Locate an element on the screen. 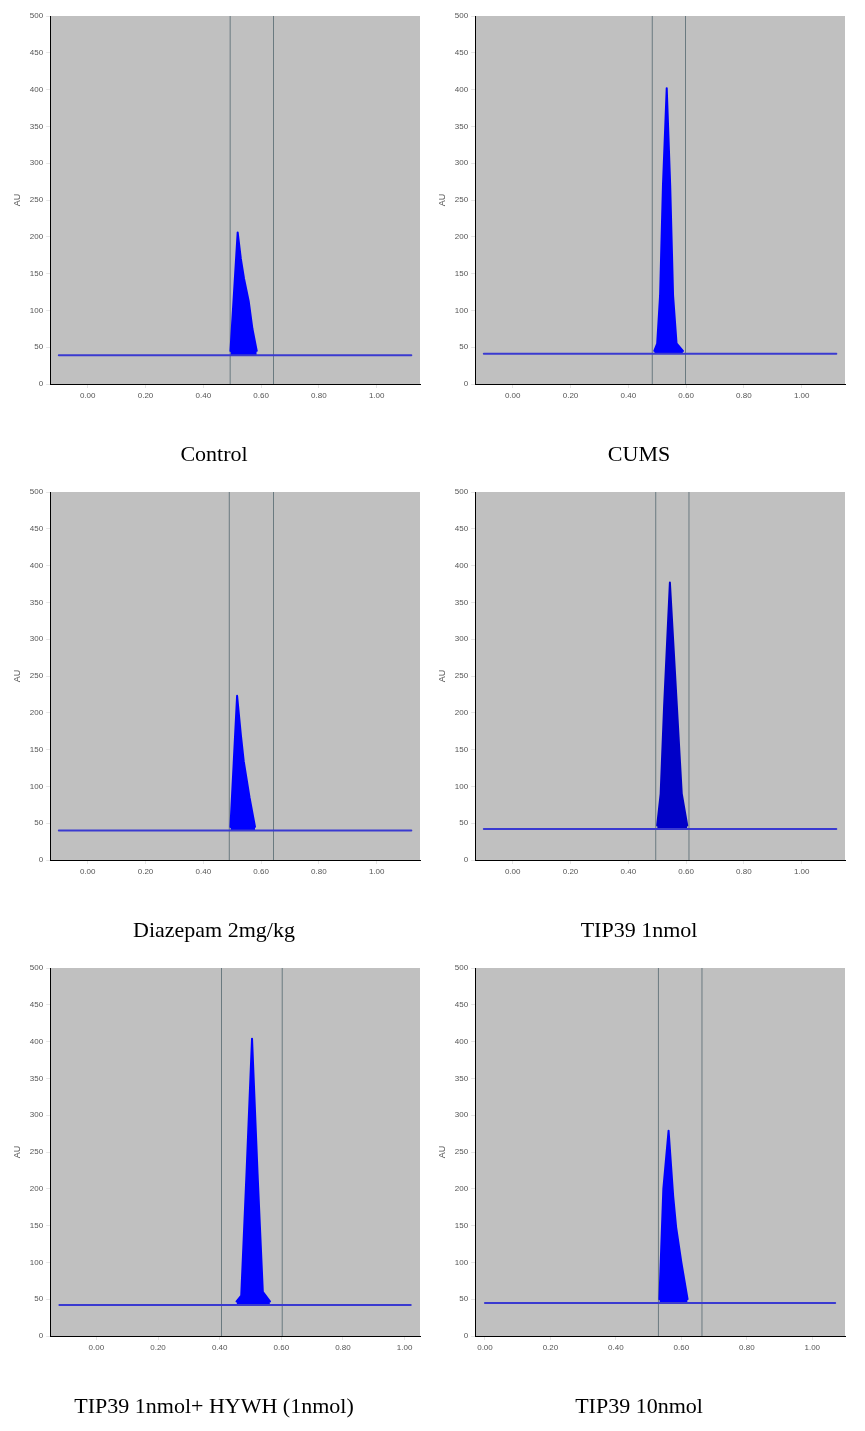  text: TIP39 1nmol is located at coordinates (639, 929).